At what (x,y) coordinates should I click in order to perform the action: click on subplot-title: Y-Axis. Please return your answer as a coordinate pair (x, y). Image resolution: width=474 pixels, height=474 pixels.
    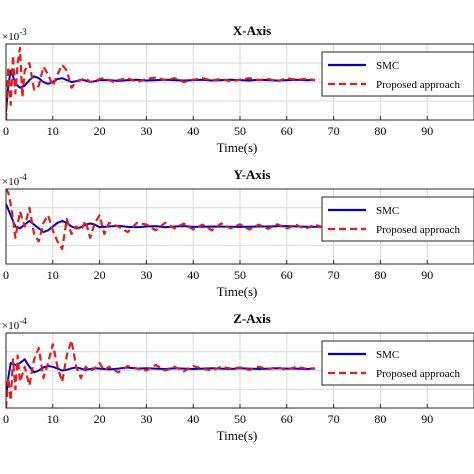
    Looking at the image, I should click on (251, 174).